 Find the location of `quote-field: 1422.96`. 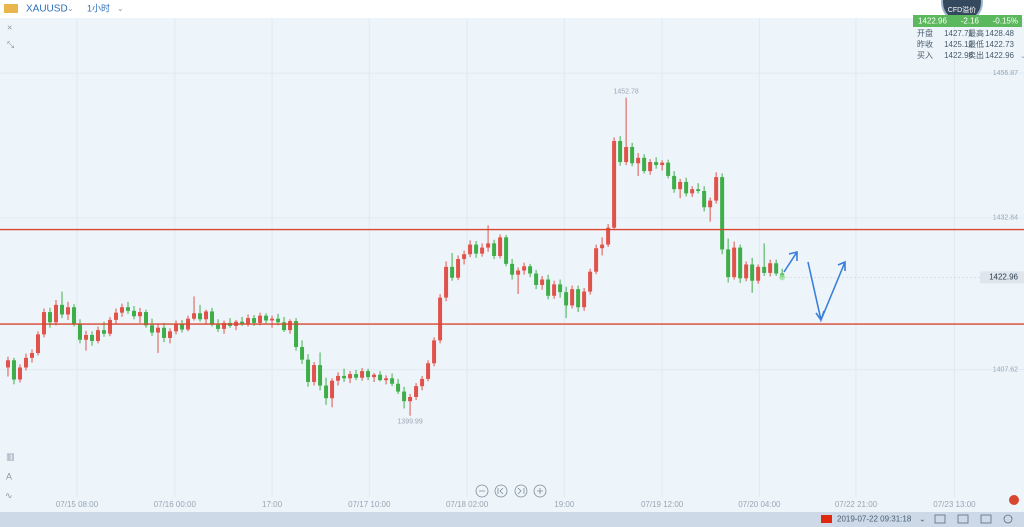

quote-field: 1422.96 is located at coordinates (958, 55).